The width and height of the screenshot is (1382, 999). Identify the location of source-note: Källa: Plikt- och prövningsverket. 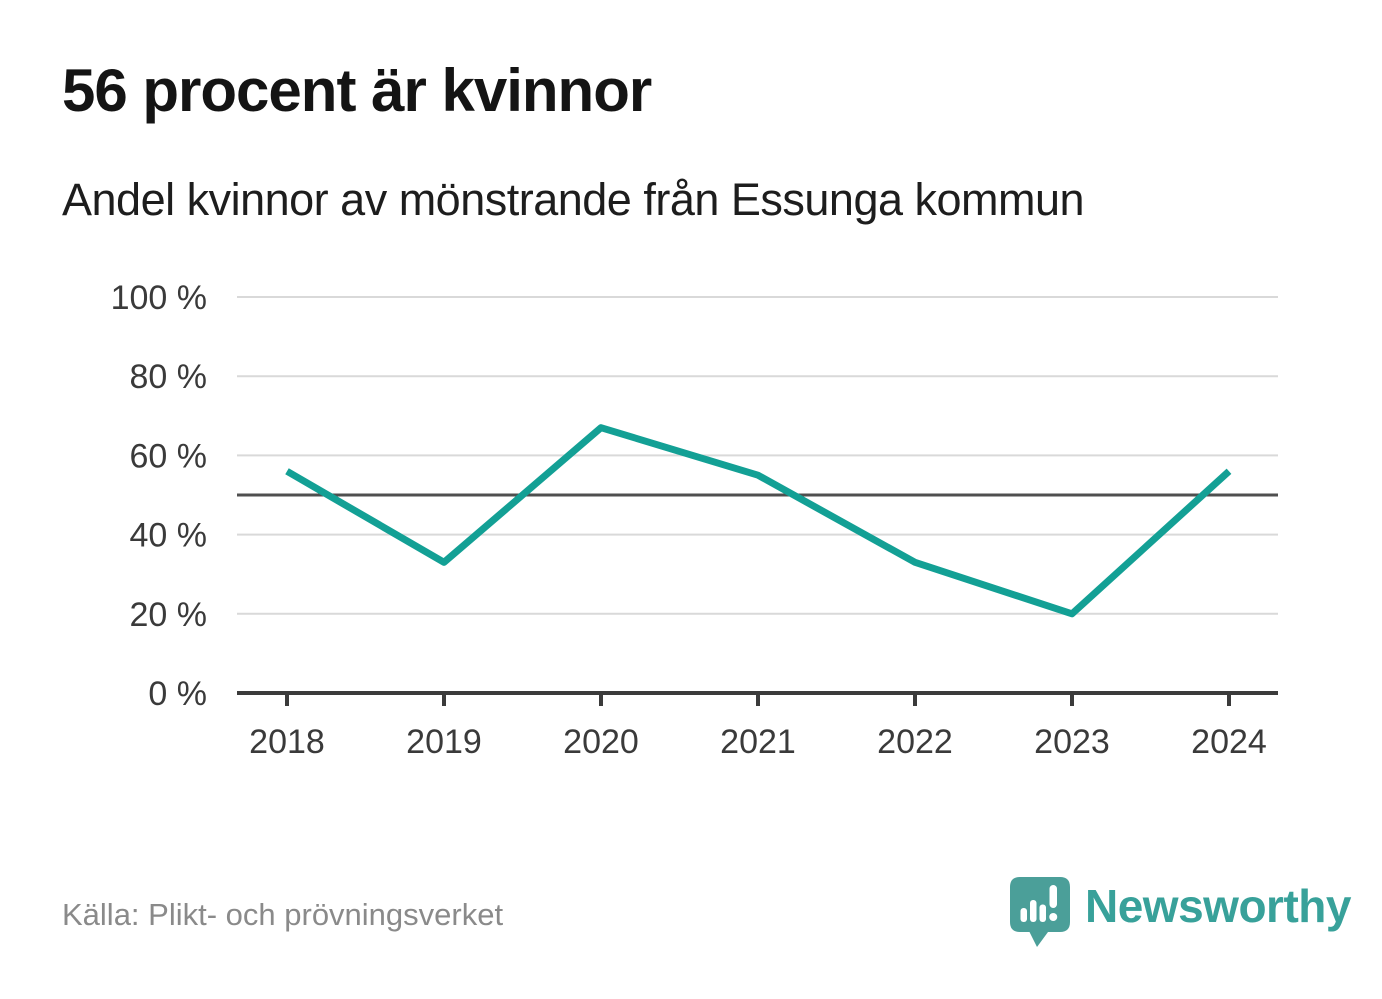
(283, 914).